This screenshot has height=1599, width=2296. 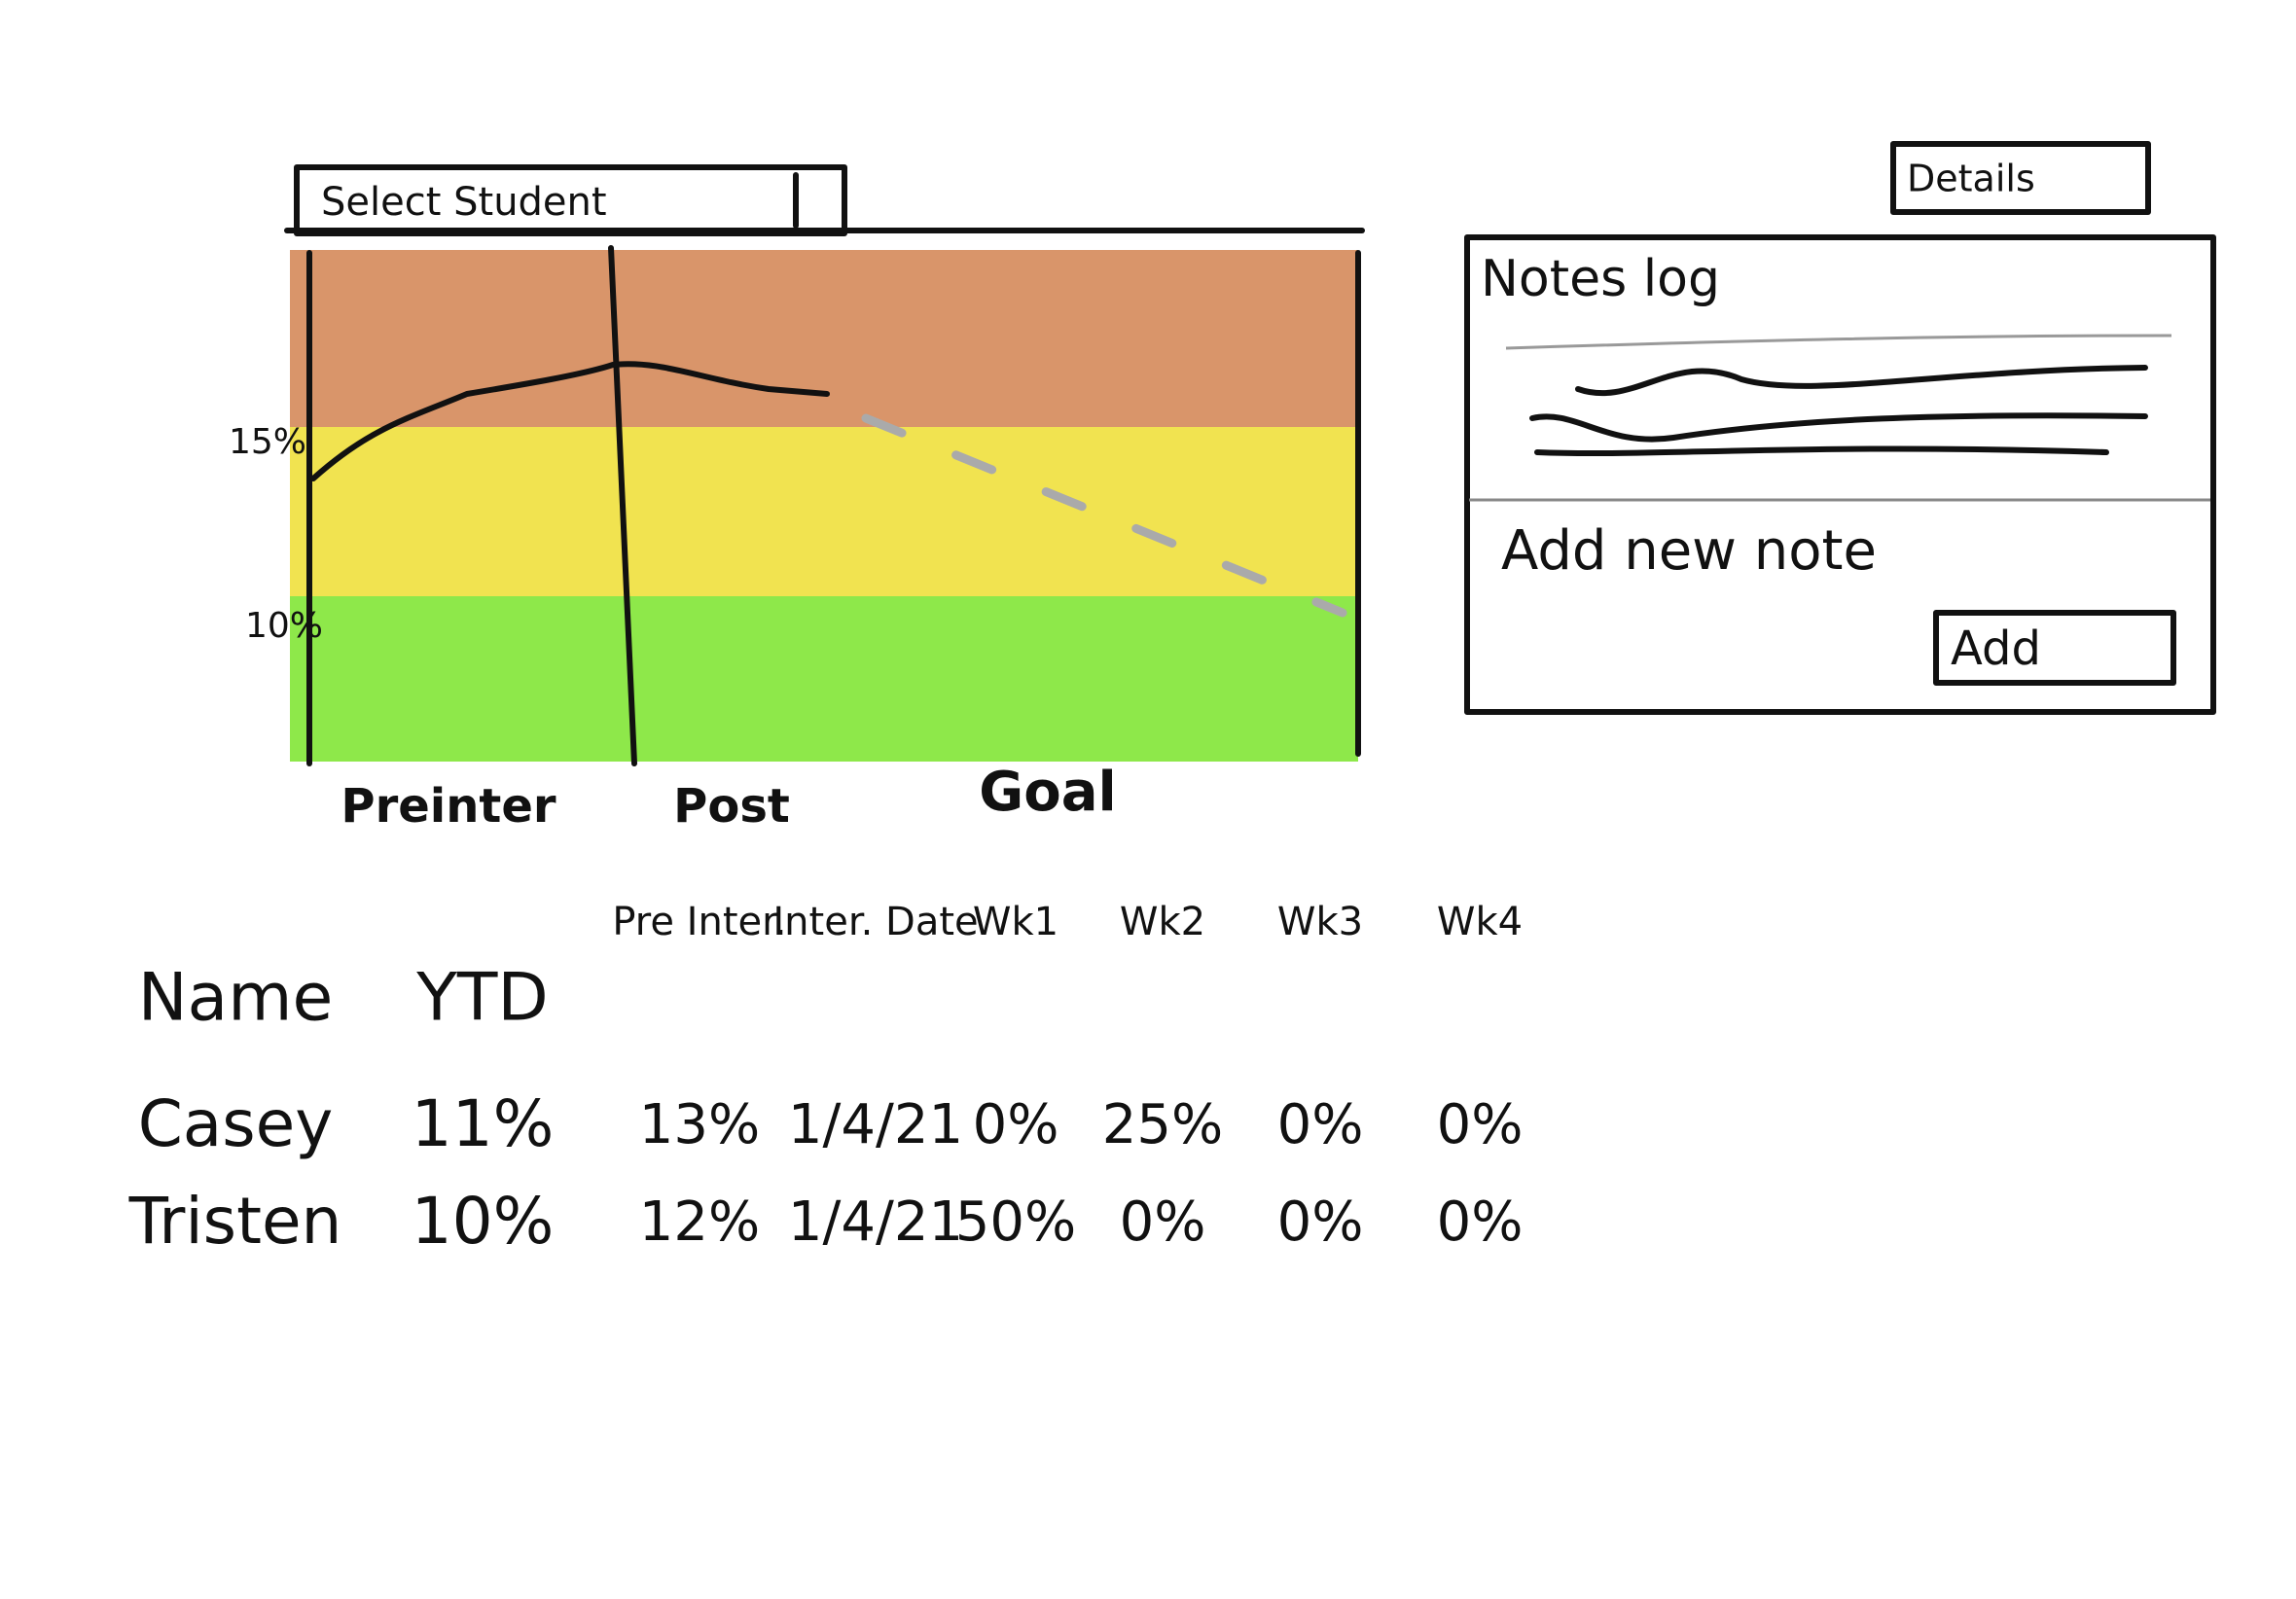 I want to click on band-low, so click(x=824, y=679).